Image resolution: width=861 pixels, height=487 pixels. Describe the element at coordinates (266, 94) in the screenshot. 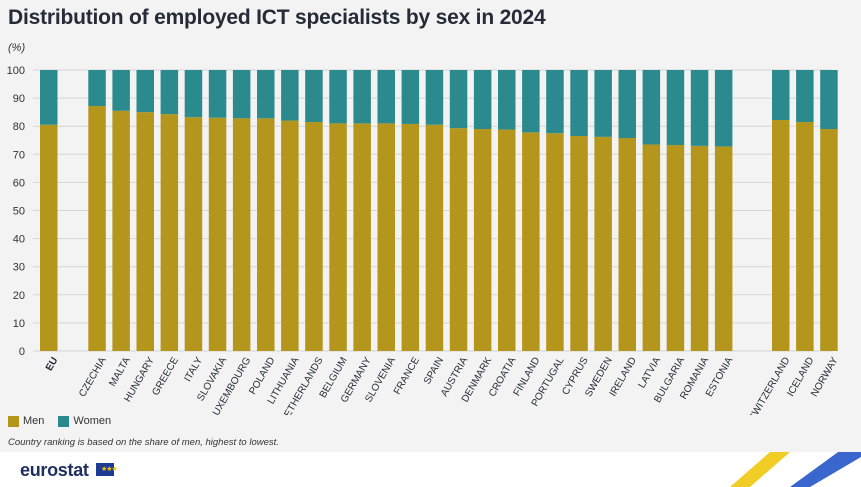

I see `bar-women-poland` at that location.